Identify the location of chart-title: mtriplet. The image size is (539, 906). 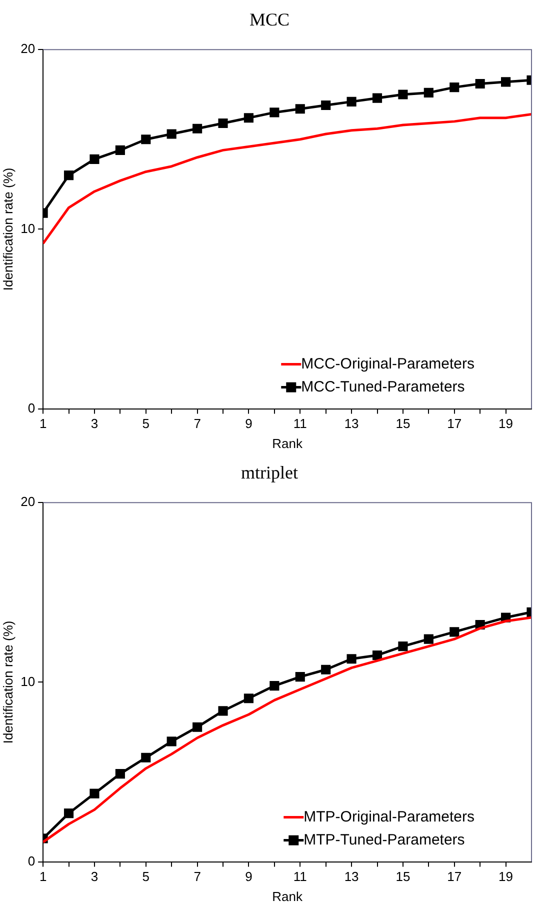
(269, 472).